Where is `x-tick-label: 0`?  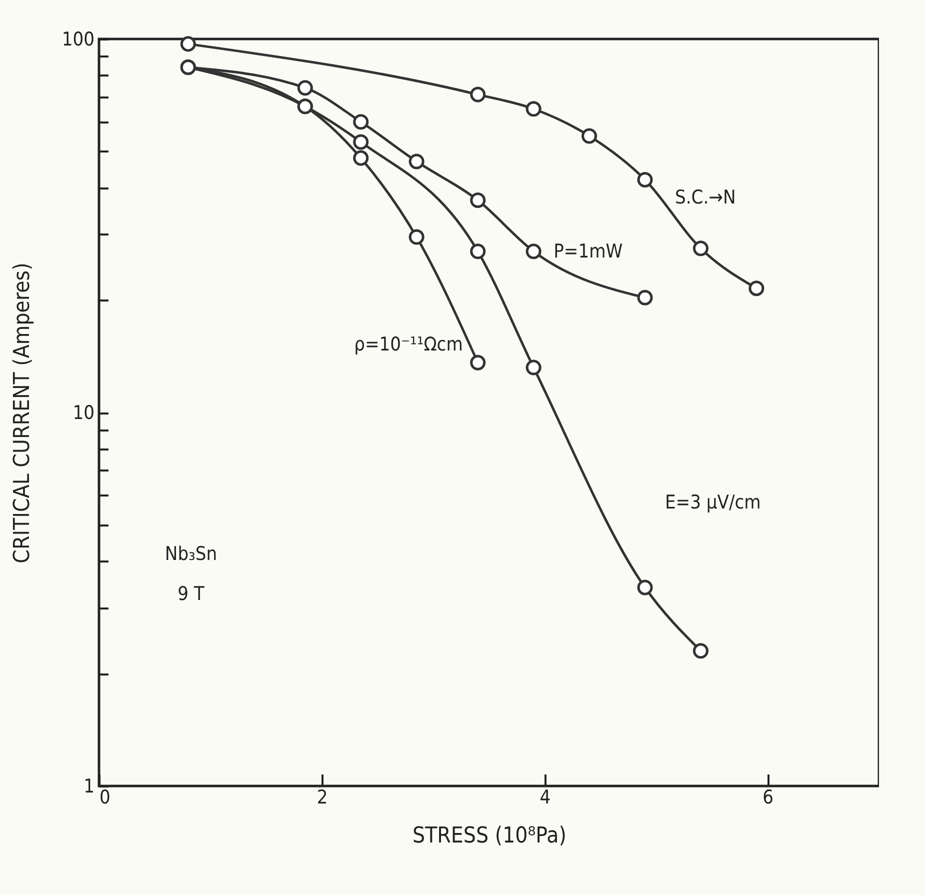
x-tick-label: 0 is located at coordinates (105, 797).